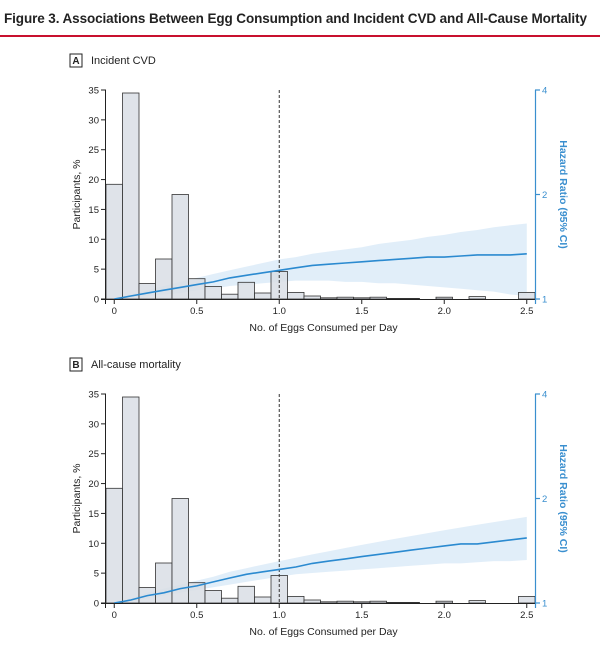 This screenshot has height=650, width=600. What do you see at coordinates (300, 36) in the screenshot?
I see `title-rule` at bounding box center [300, 36].